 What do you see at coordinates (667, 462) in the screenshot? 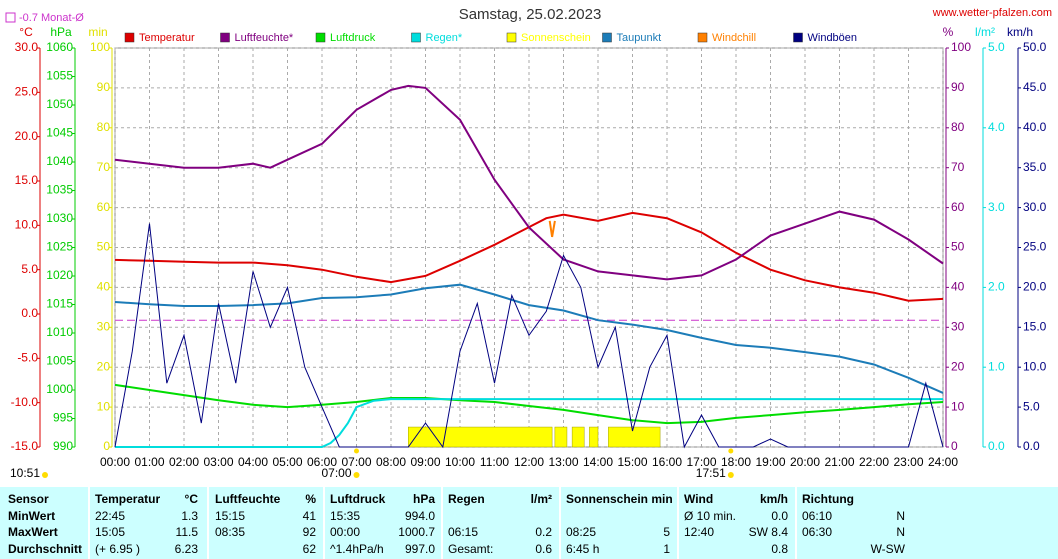
I see `x-tick-label: 16:00` at bounding box center [667, 462].